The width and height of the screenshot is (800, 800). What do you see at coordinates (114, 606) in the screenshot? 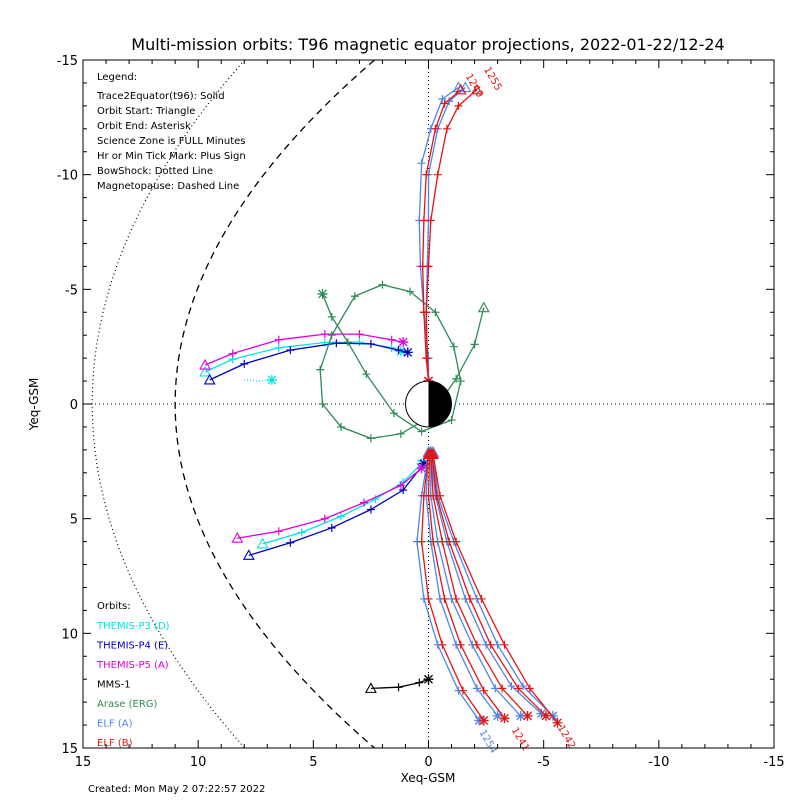
I see `orbits-heading: Orbits:` at bounding box center [114, 606].